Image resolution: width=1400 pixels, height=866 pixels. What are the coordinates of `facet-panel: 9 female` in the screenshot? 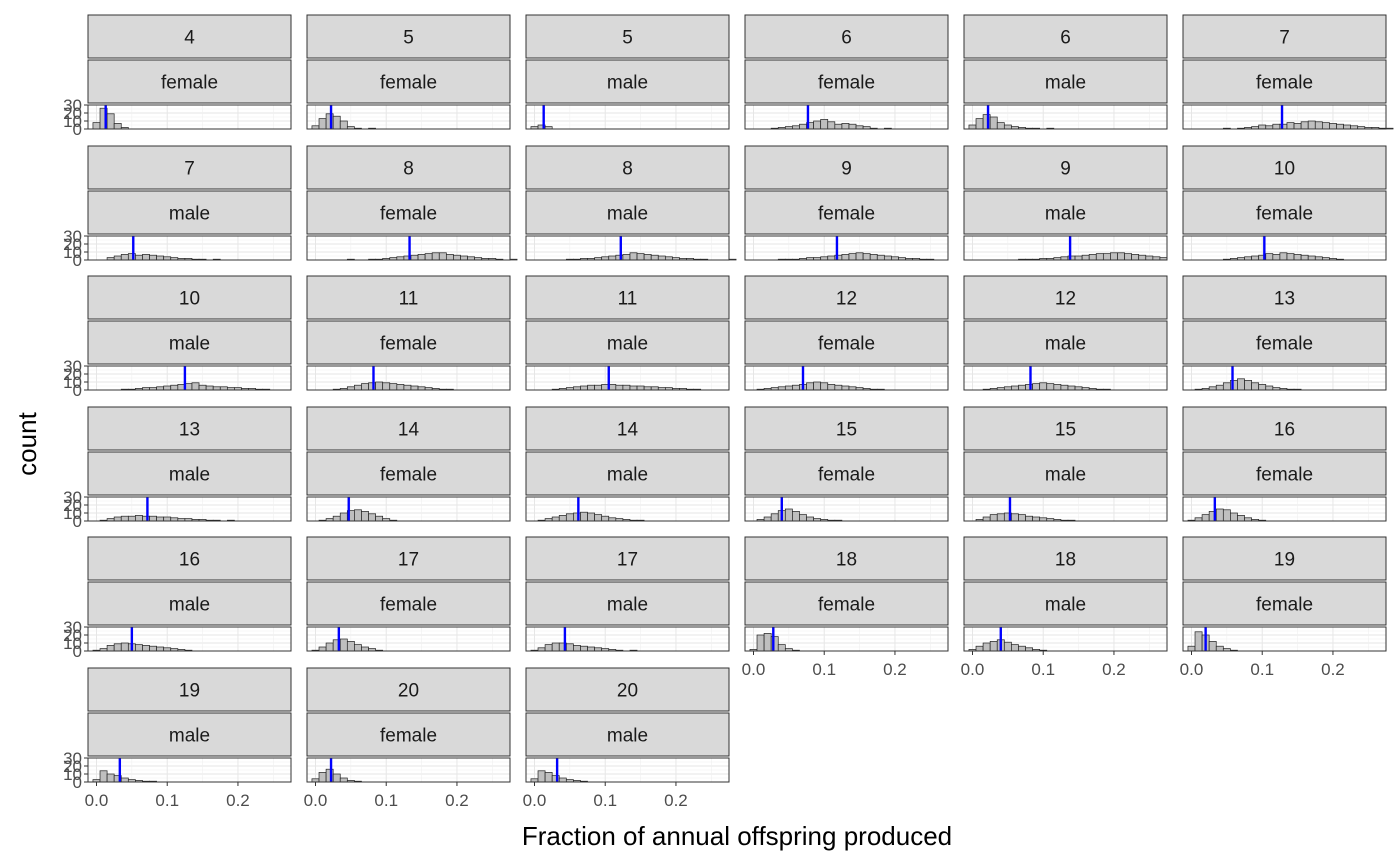 It's located at (846, 203).